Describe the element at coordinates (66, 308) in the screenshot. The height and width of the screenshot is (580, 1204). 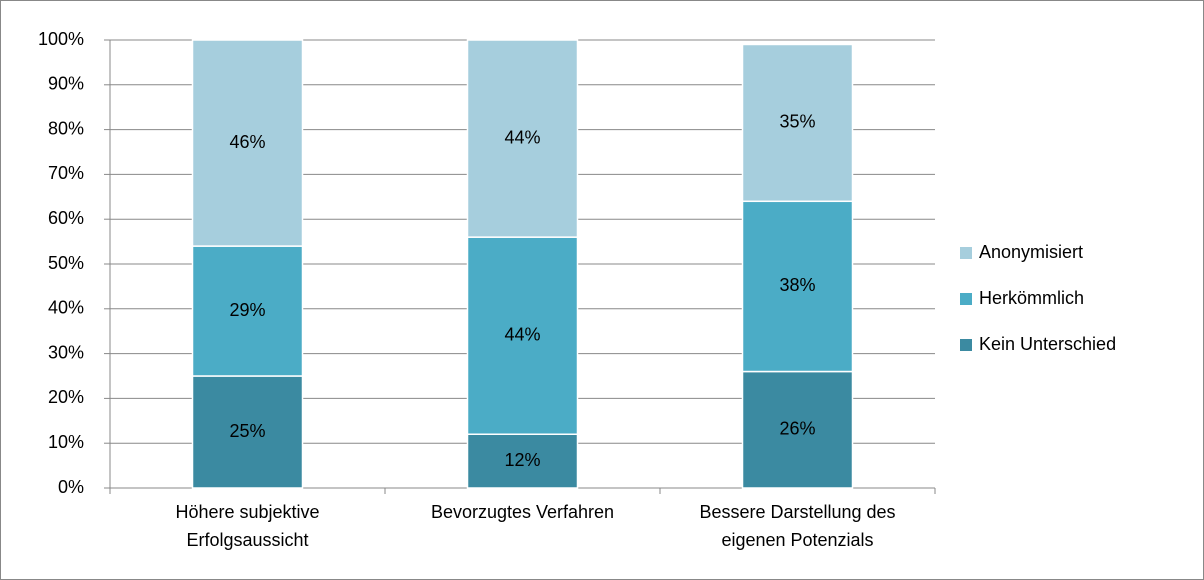
I see `y-tick-label: 40%` at that location.